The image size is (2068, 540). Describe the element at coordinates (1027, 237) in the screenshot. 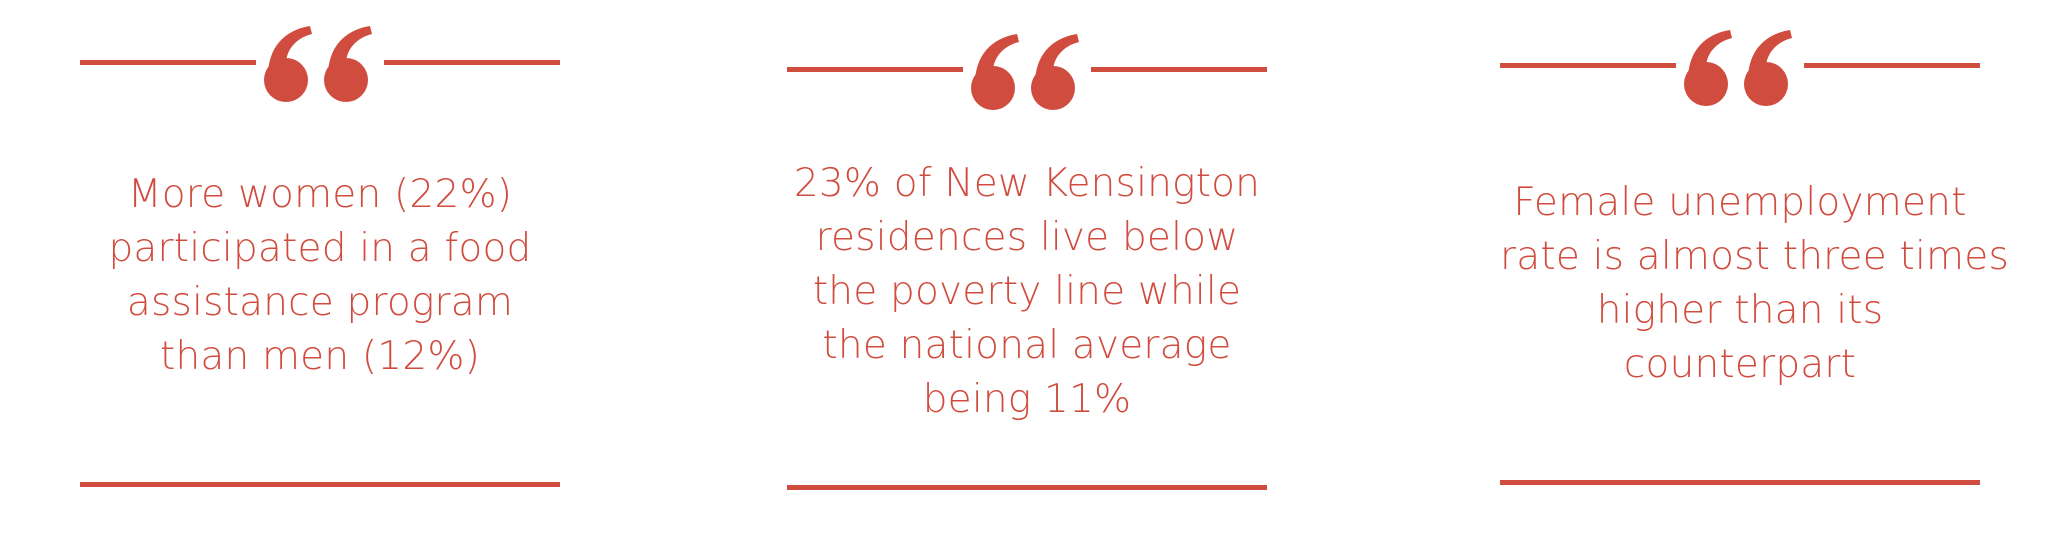

I see `quote-line: residences live below` at that location.